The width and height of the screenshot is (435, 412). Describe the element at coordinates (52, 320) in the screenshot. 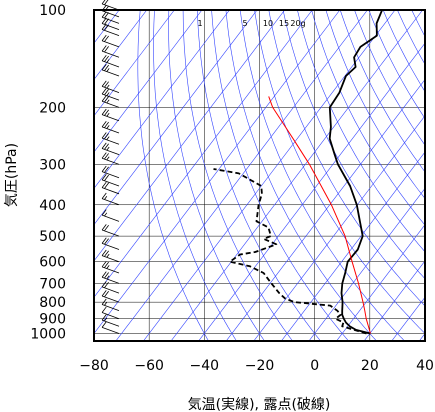

I see `y-tick-label: 900` at that location.